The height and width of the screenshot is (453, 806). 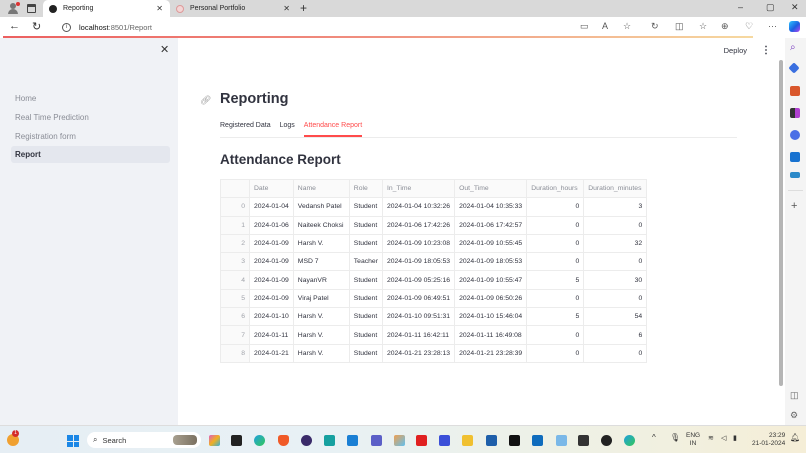 I want to click on cell-out-time: 2024-01-11 16:49:08, so click(x=491, y=335).